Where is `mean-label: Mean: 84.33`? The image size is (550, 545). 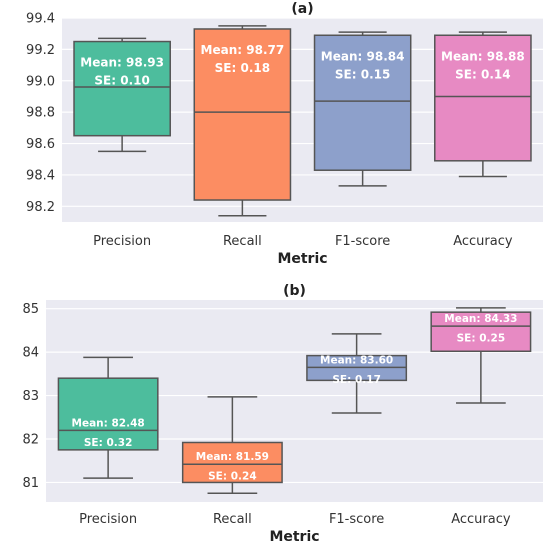
mean-label: Mean: 84.33 is located at coordinates (480, 319).